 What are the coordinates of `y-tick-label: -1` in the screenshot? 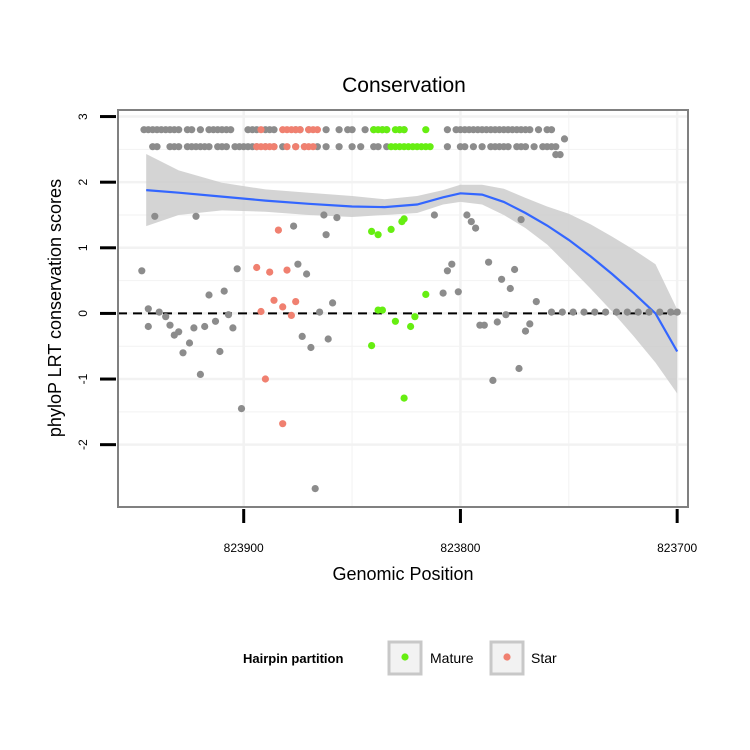 It's located at (83, 378).